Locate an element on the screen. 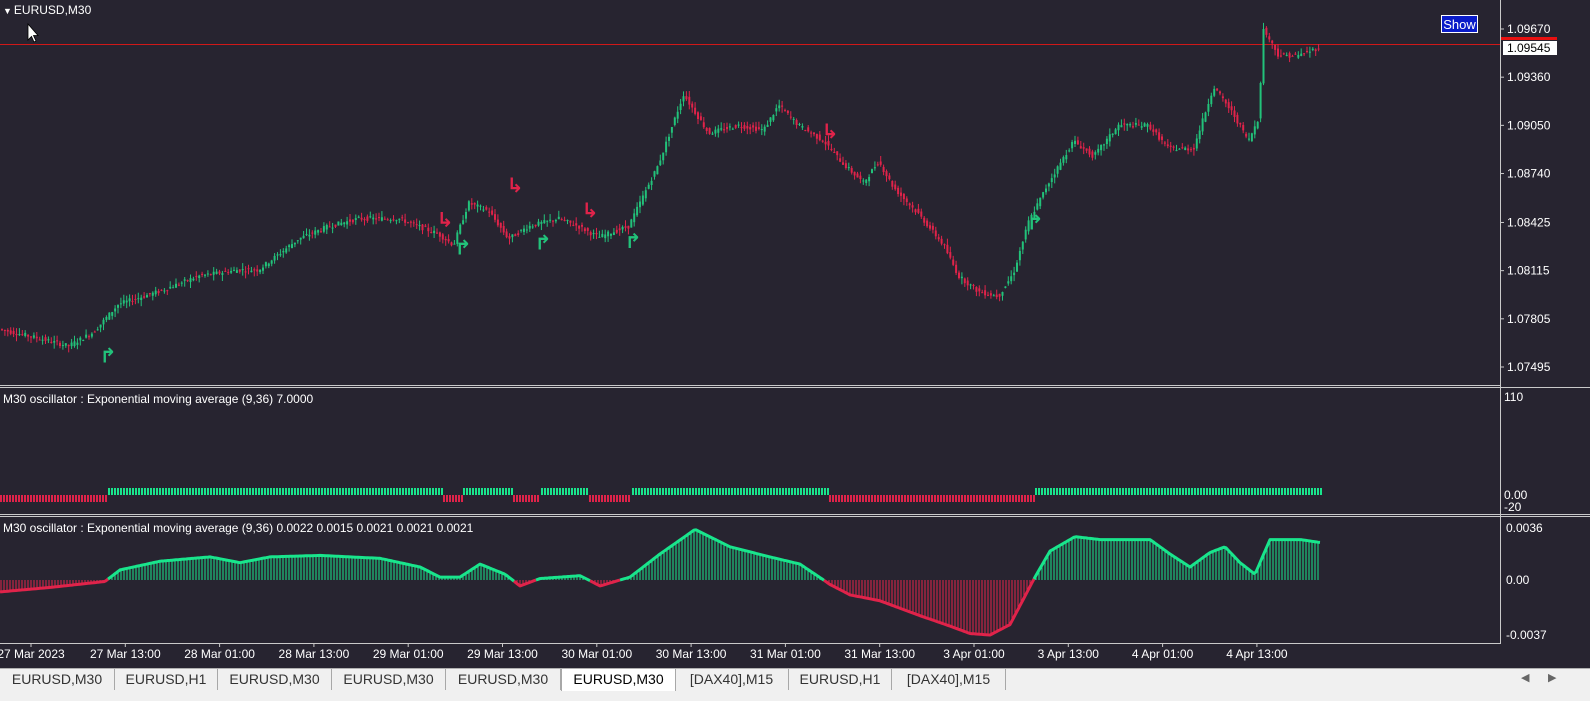 The image size is (1590, 701). tab-eurusd-m30-active: EURUSD,M30 is located at coordinates (618, 680).